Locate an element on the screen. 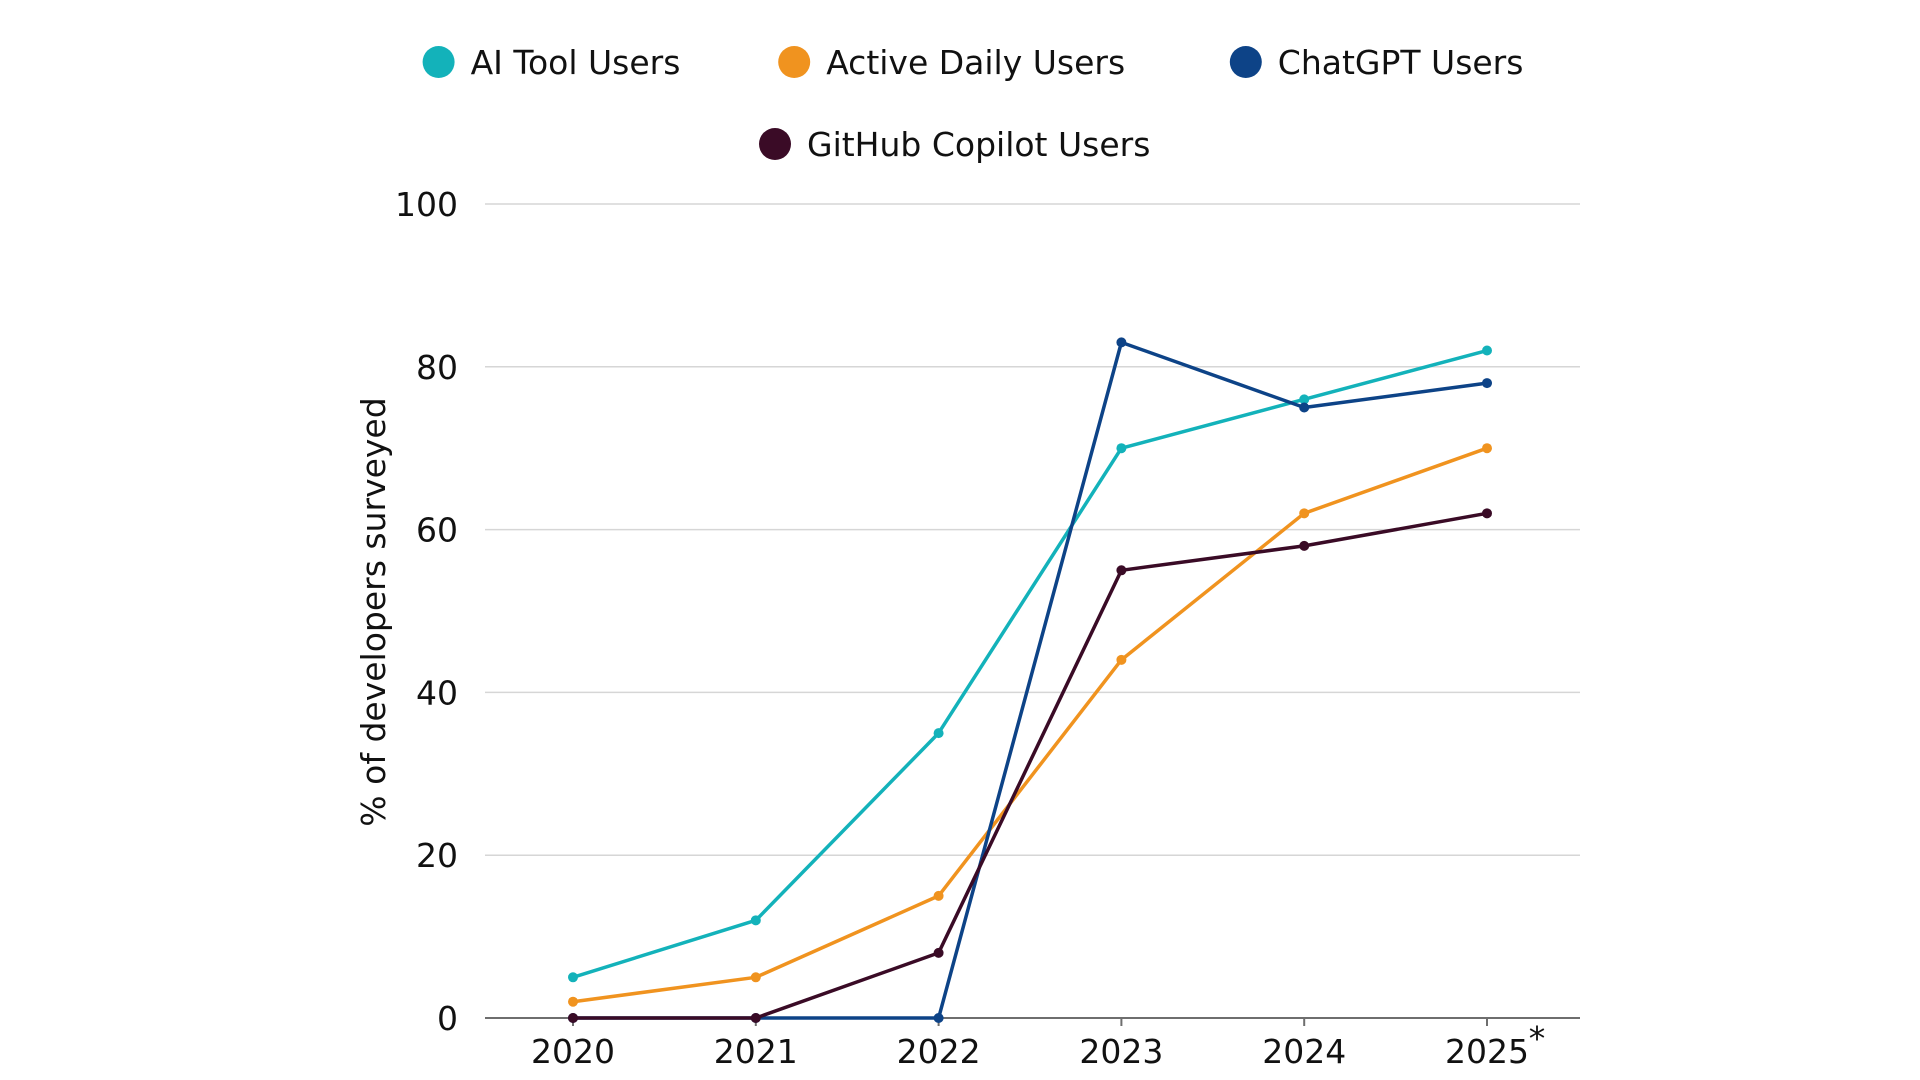  x-tick-label: 2021 is located at coordinates (756, 1051).